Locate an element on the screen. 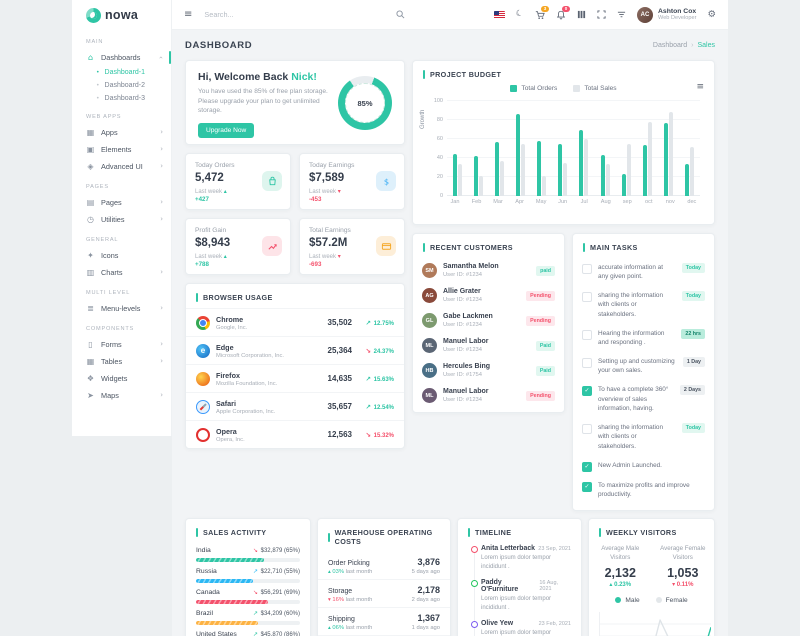 The image size is (800, 636). page-title: DASHBOARD is located at coordinates (219, 45).